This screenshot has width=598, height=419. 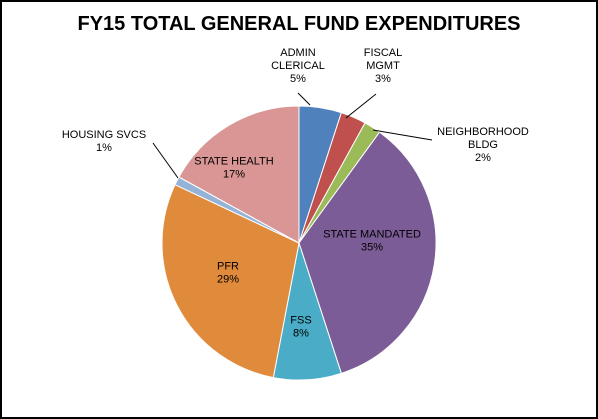 What do you see at coordinates (298, 79) in the screenshot?
I see `slice-percent-admin-clerical: 5%` at bounding box center [298, 79].